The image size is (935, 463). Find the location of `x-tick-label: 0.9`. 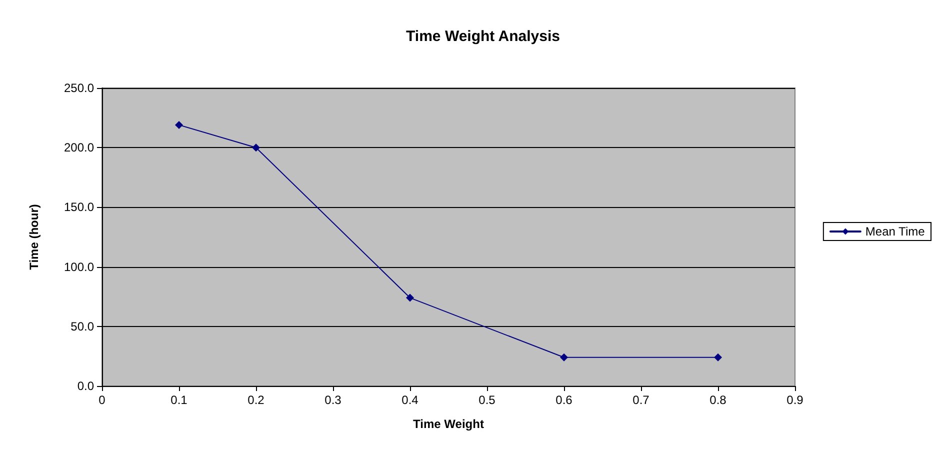

x-tick-label: 0.9 is located at coordinates (795, 400).